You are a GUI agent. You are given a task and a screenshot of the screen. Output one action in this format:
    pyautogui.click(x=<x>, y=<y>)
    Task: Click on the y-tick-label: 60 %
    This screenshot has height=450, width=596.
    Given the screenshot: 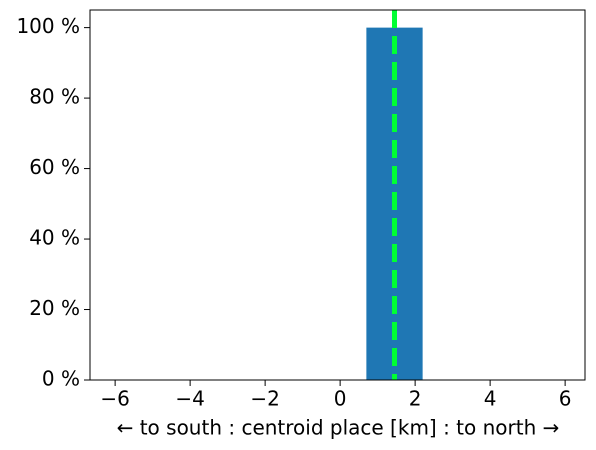 What is the action you would take?
    pyautogui.click(x=54, y=167)
    